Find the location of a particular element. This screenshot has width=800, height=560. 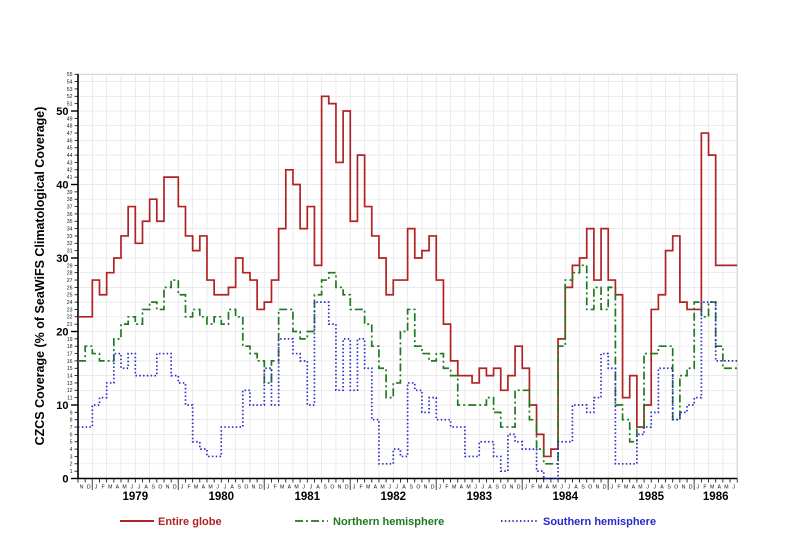

year-label: 1980 is located at coordinates (222, 497).